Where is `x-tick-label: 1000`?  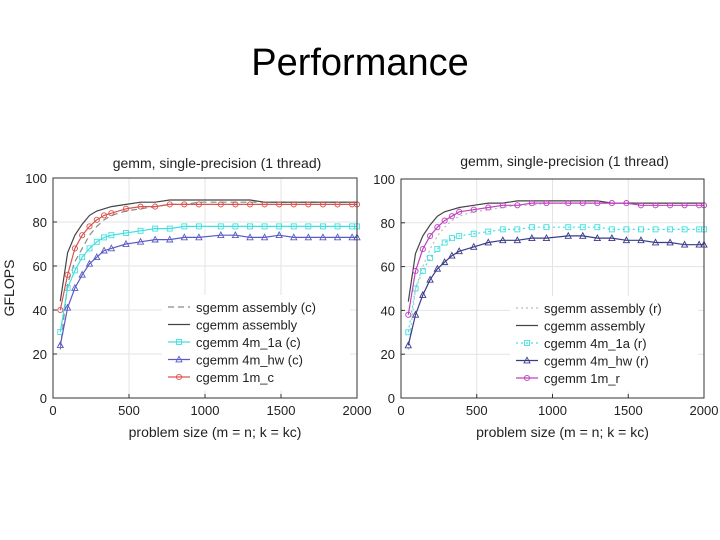 x-tick-label: 1000 is located at coordinates (205, 410).